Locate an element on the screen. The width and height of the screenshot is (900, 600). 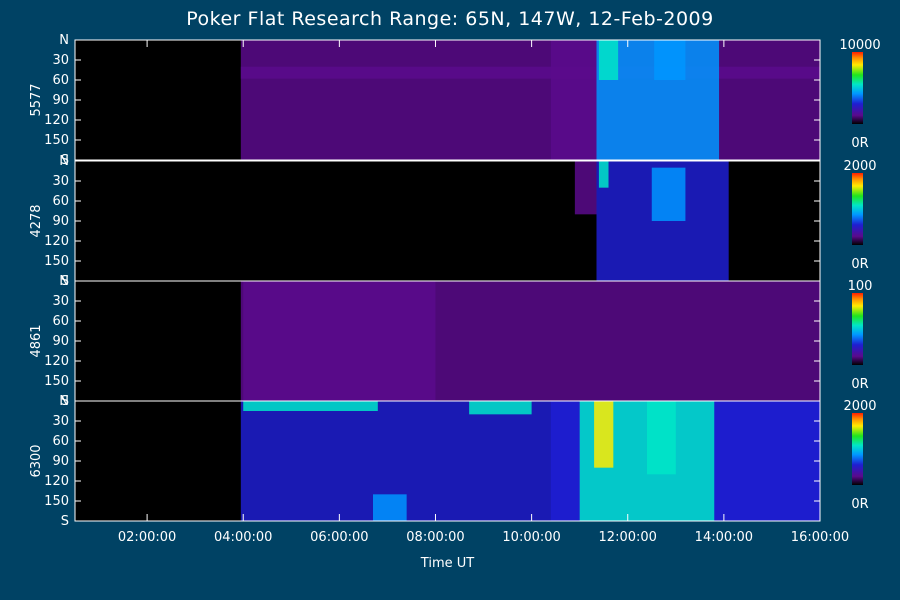
x-tick-label: 14:00:00 is located at coordinates (724, 537).